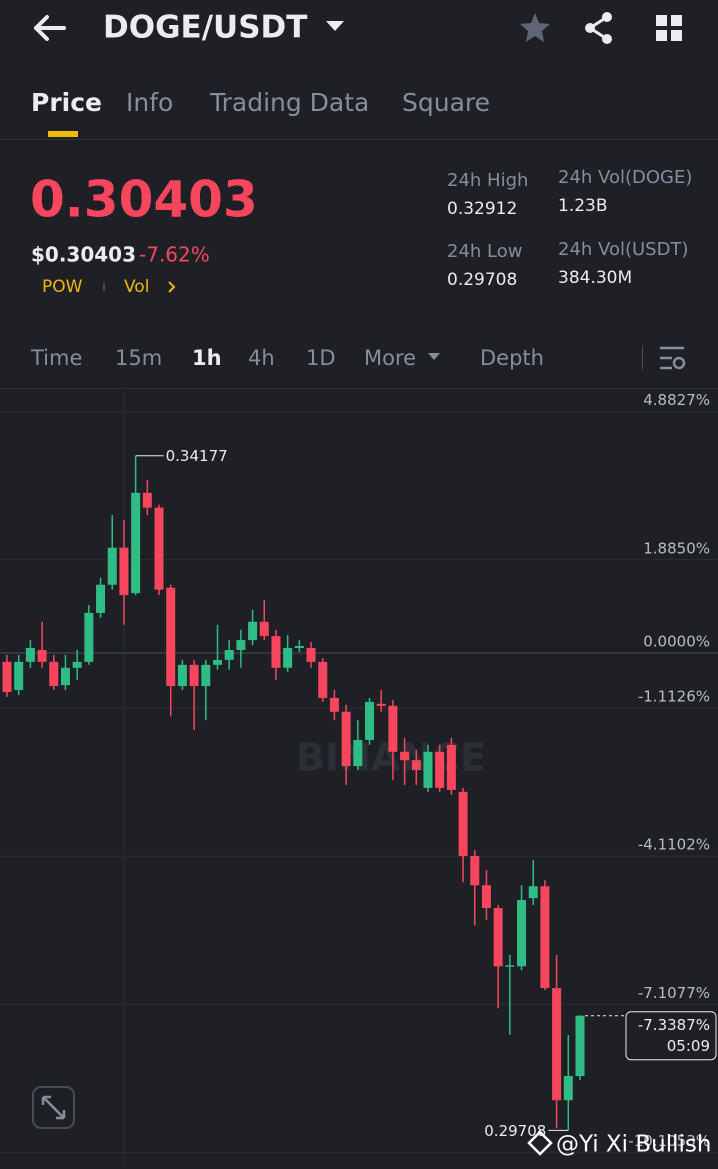  Describe the element at coordinates (688, 1046) in the screenshot. I see `countdown: 05:09` at that location.